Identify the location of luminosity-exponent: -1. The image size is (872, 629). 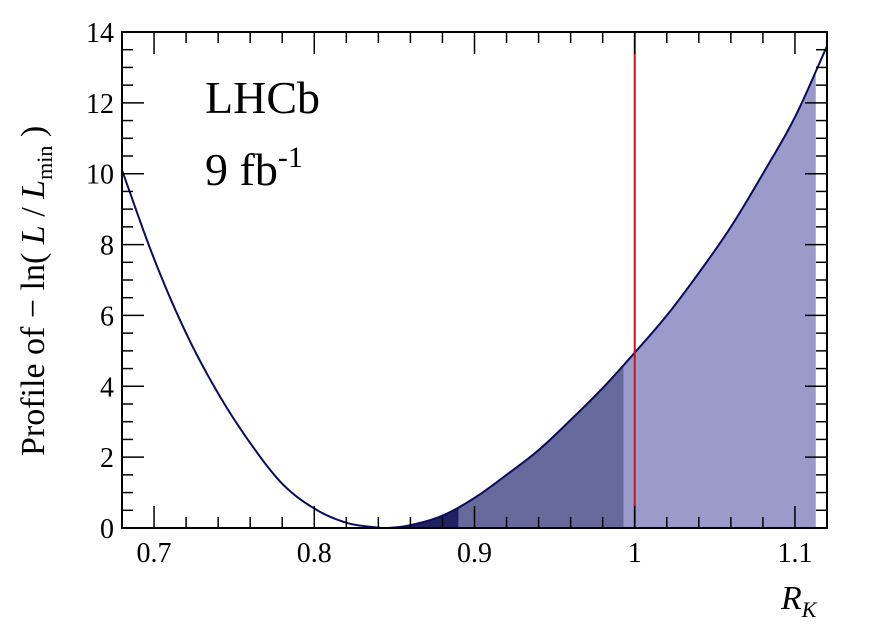
(290, 157).